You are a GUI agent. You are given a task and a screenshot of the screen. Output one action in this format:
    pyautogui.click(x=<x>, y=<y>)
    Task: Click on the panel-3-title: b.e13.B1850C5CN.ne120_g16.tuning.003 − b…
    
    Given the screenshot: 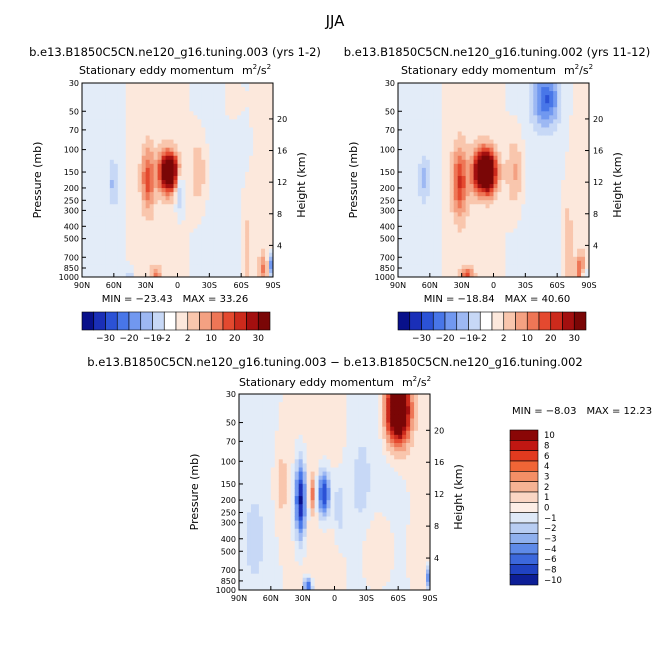 What is the action you would take?
    pyautogui.click(x=334, y=362)
    